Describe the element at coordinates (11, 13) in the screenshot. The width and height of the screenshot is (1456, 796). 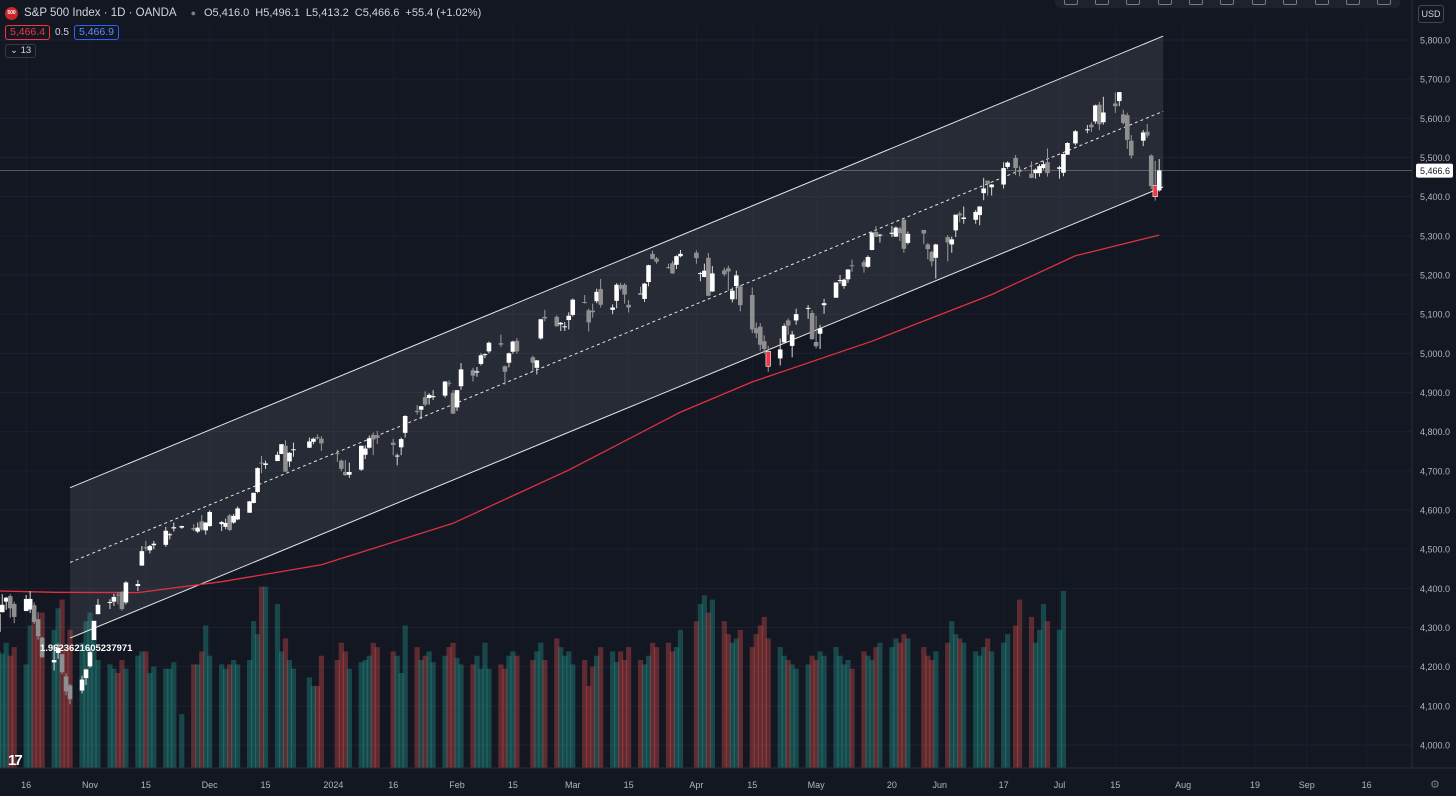
I see `symbol-logo-icon: 500` at that location.